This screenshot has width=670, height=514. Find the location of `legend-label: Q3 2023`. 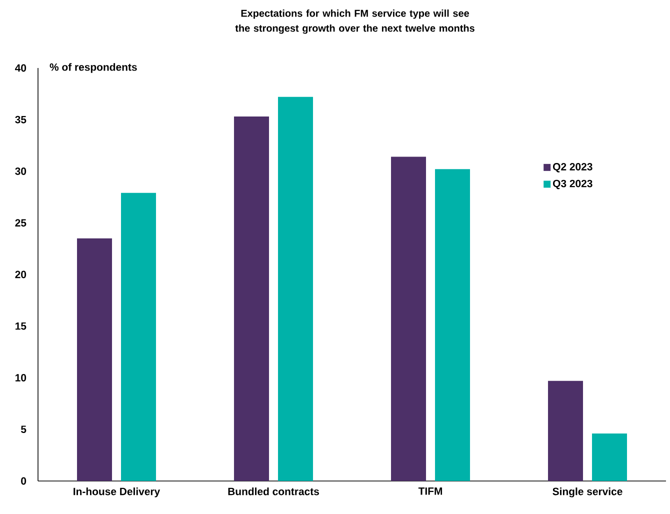

legend-label: Q3 2023 is located at coordinates (572, 185).